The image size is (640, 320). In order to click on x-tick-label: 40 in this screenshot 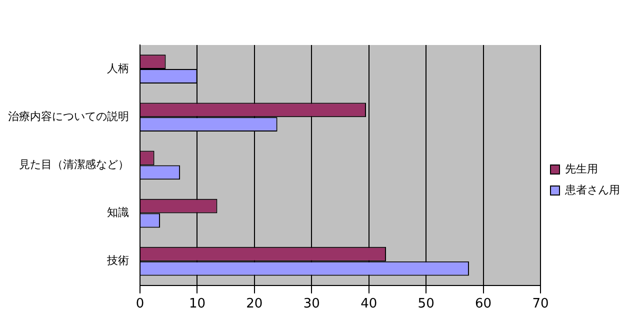, I will do `click(369, 304)`.